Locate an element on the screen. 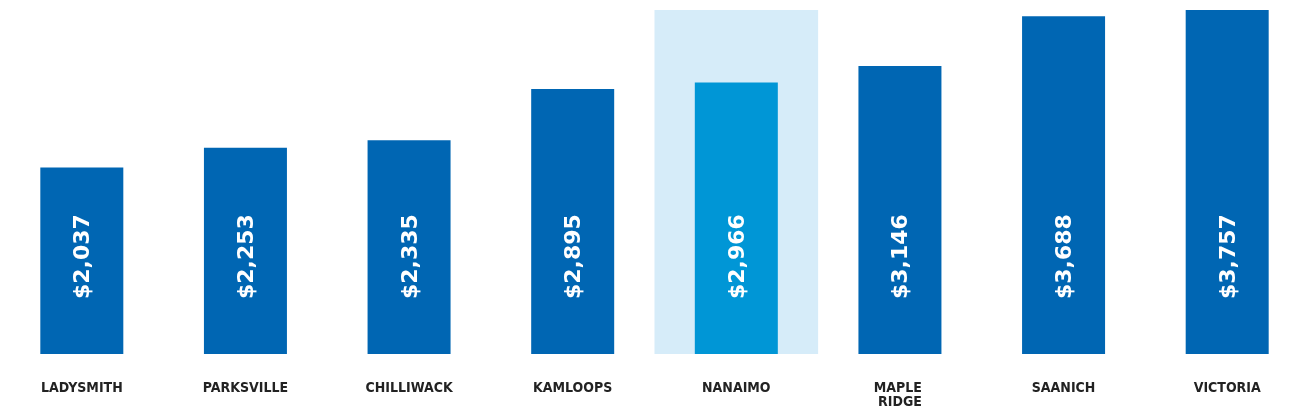 This screenshot has height=412, width=1309. x-tick-label: NANAIMO is located at coordinates (736, 387).